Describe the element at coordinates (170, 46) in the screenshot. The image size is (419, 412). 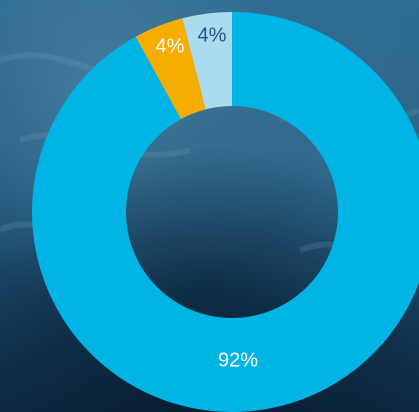
I see `slice-label-1: 4%` at that location.